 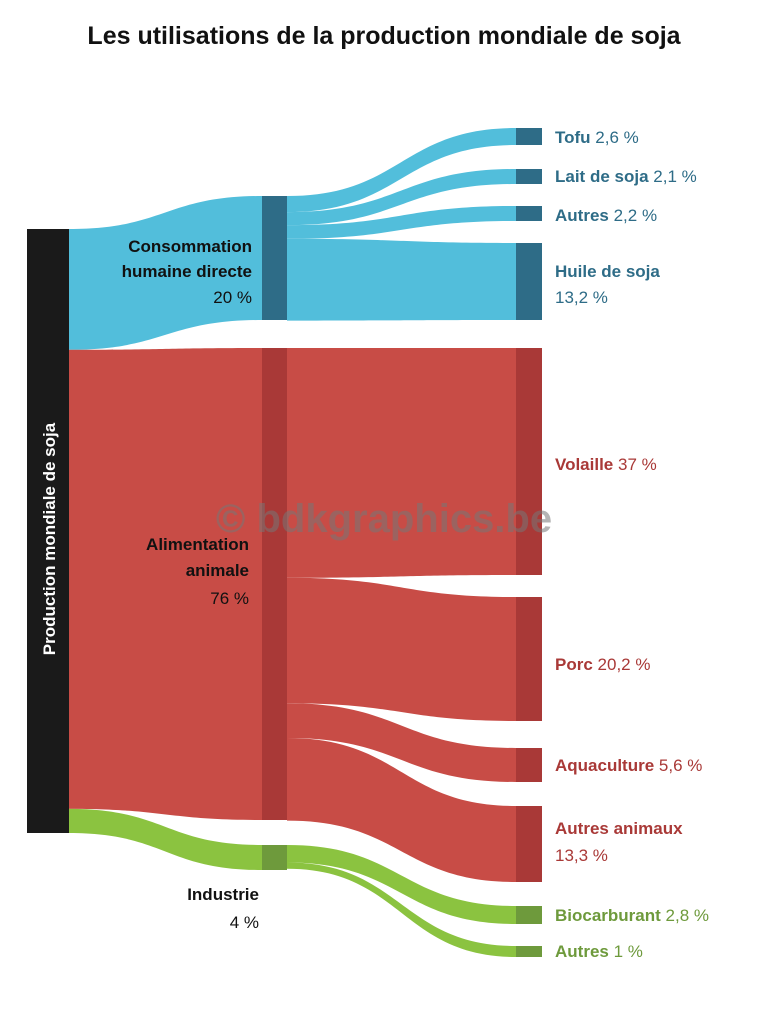 I want to click on node-group-industry, so click(x=274, y=857).